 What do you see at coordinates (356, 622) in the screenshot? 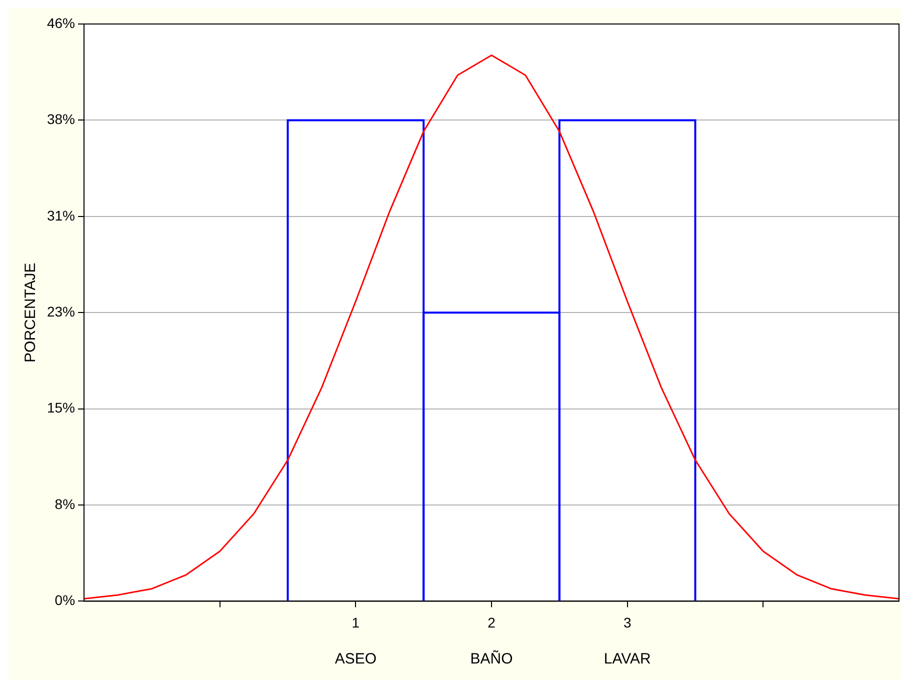
I see `x-tick-label: 1` at bounding box center [356, 622].